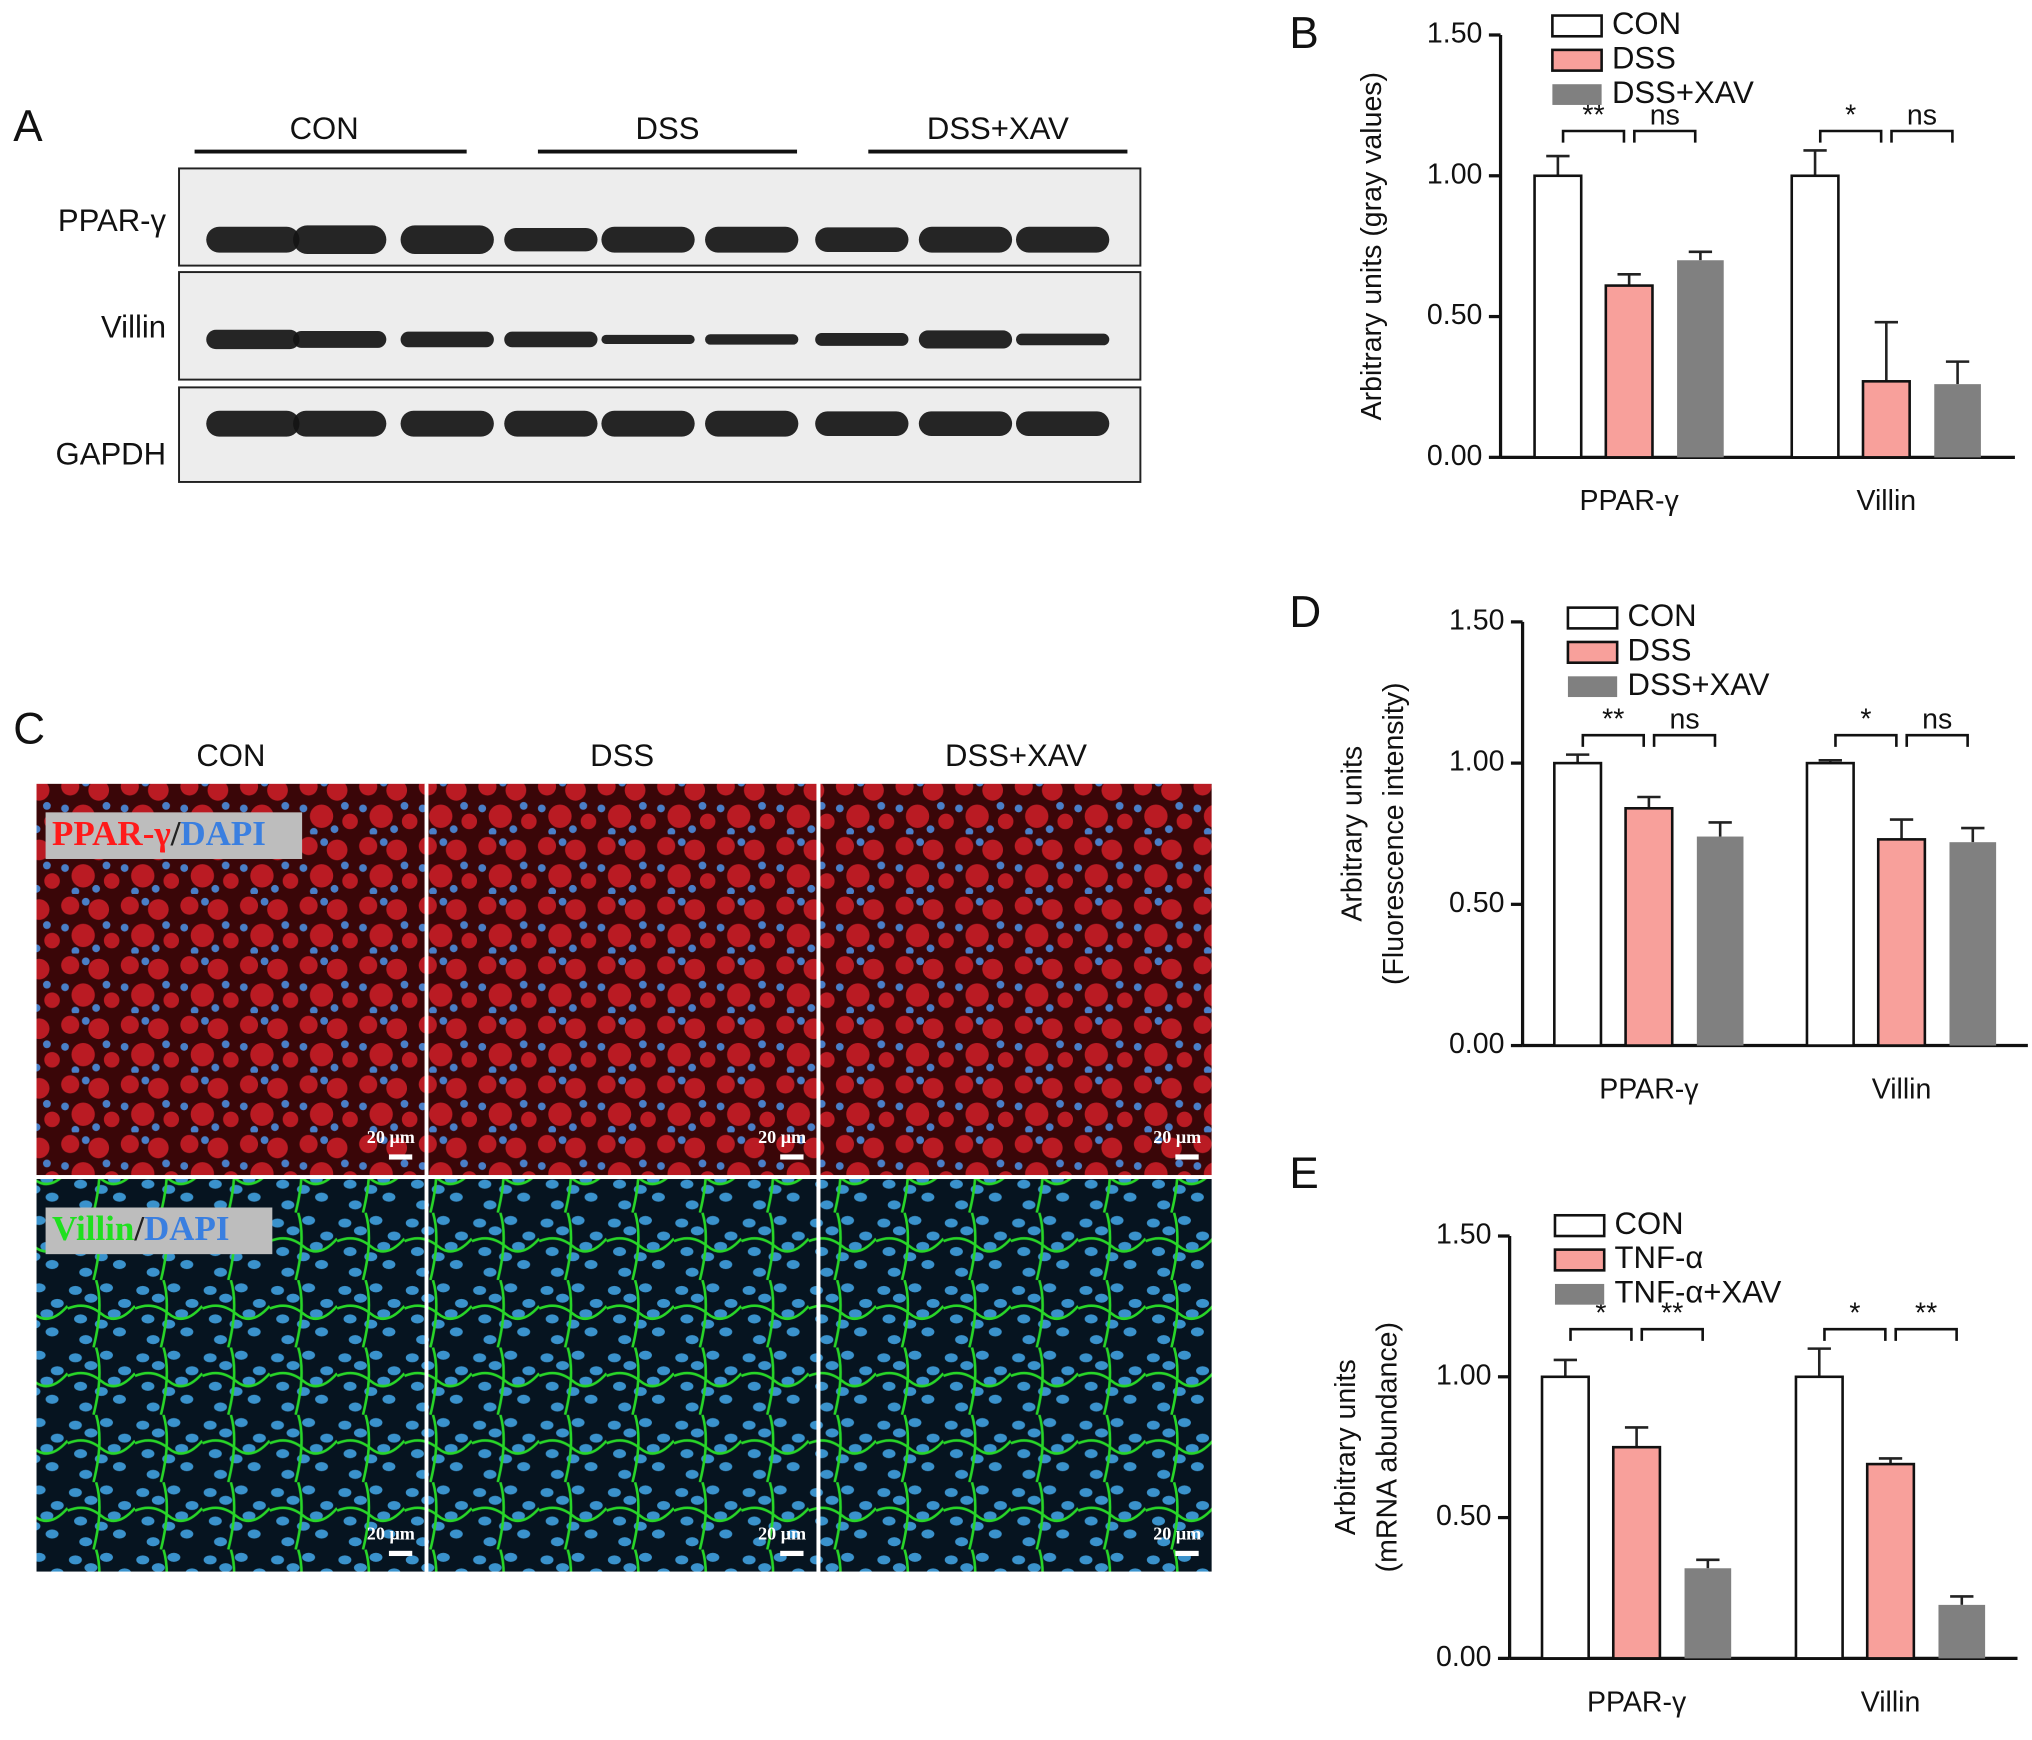  I want to click on column-label: DSS, so click(622, 755).